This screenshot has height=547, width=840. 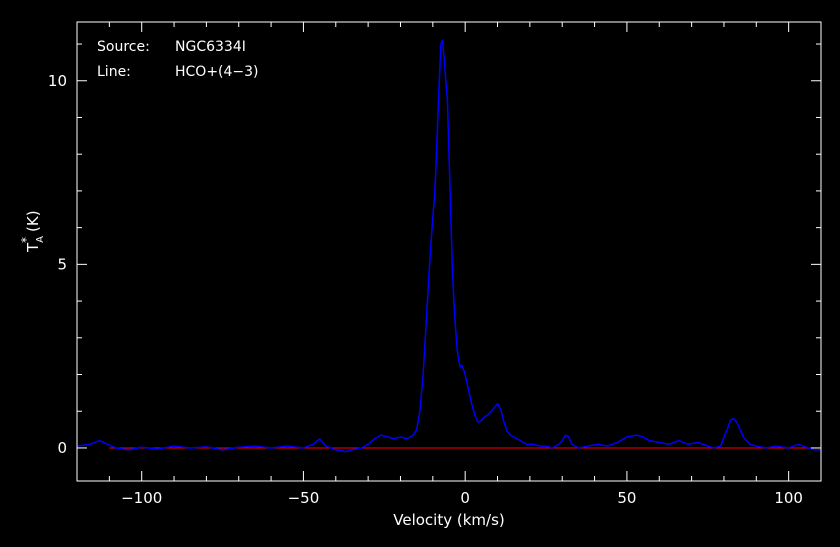 I want to click on x-tick-label: 0, so click(x=465, y=498).